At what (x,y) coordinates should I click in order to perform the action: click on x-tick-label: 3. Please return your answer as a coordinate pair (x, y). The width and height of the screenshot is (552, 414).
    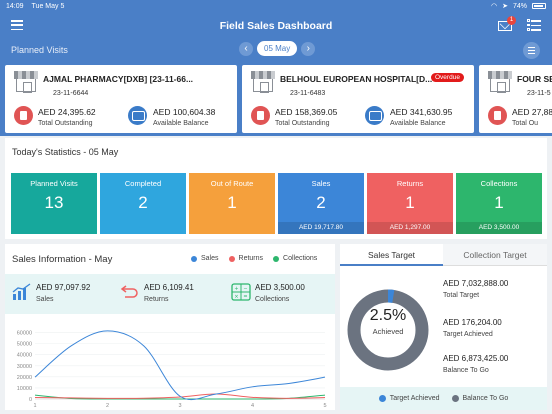
    Looking at the image, I should click on (179, 406).